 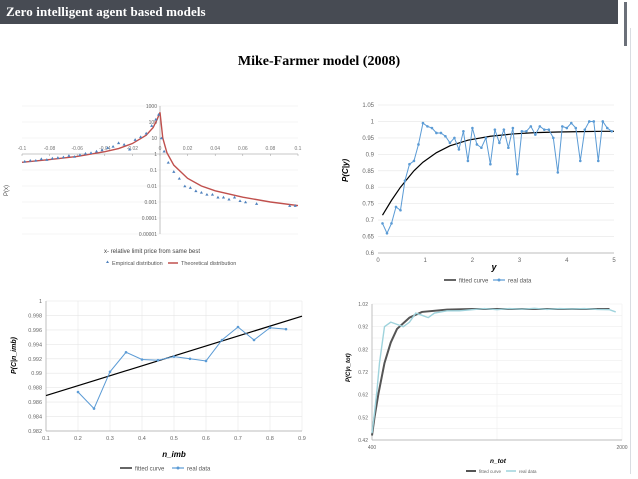 What do you see at coordinates (137, 264) in the screenshot?
I see `legend-empirical-label: Empirical distribution` at bounding box center [137, 264].